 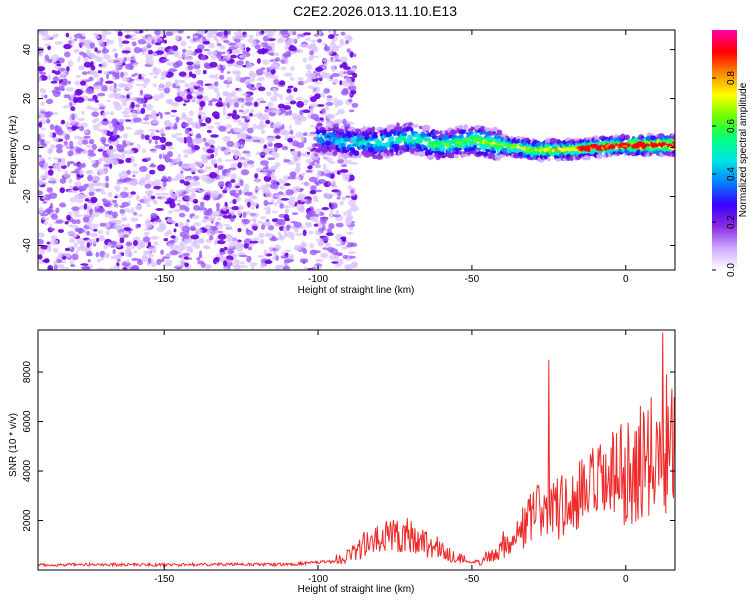 What do you see at coordinates (27, 470) in the screenshot?
I see `y-tick-label: 4000` at bounding box center [27, 470].